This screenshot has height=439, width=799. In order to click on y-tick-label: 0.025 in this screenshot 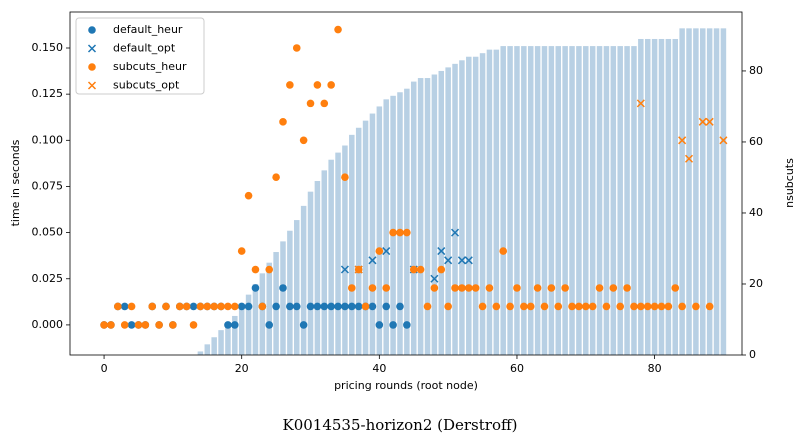, I will do `click(48, 278)`.